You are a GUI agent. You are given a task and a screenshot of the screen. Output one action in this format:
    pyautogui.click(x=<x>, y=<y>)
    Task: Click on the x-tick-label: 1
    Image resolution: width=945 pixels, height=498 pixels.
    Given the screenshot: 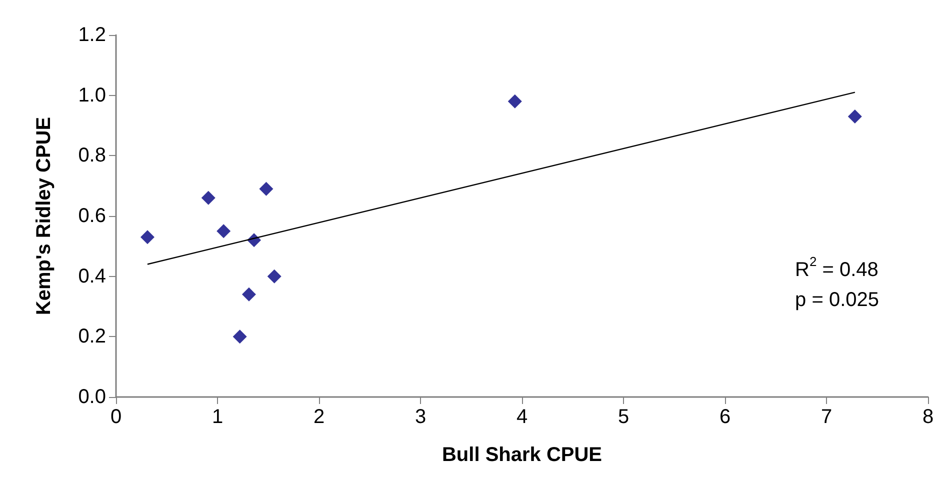 What is the action you would take?
    pyautogui.click(x=218, y=417)
    